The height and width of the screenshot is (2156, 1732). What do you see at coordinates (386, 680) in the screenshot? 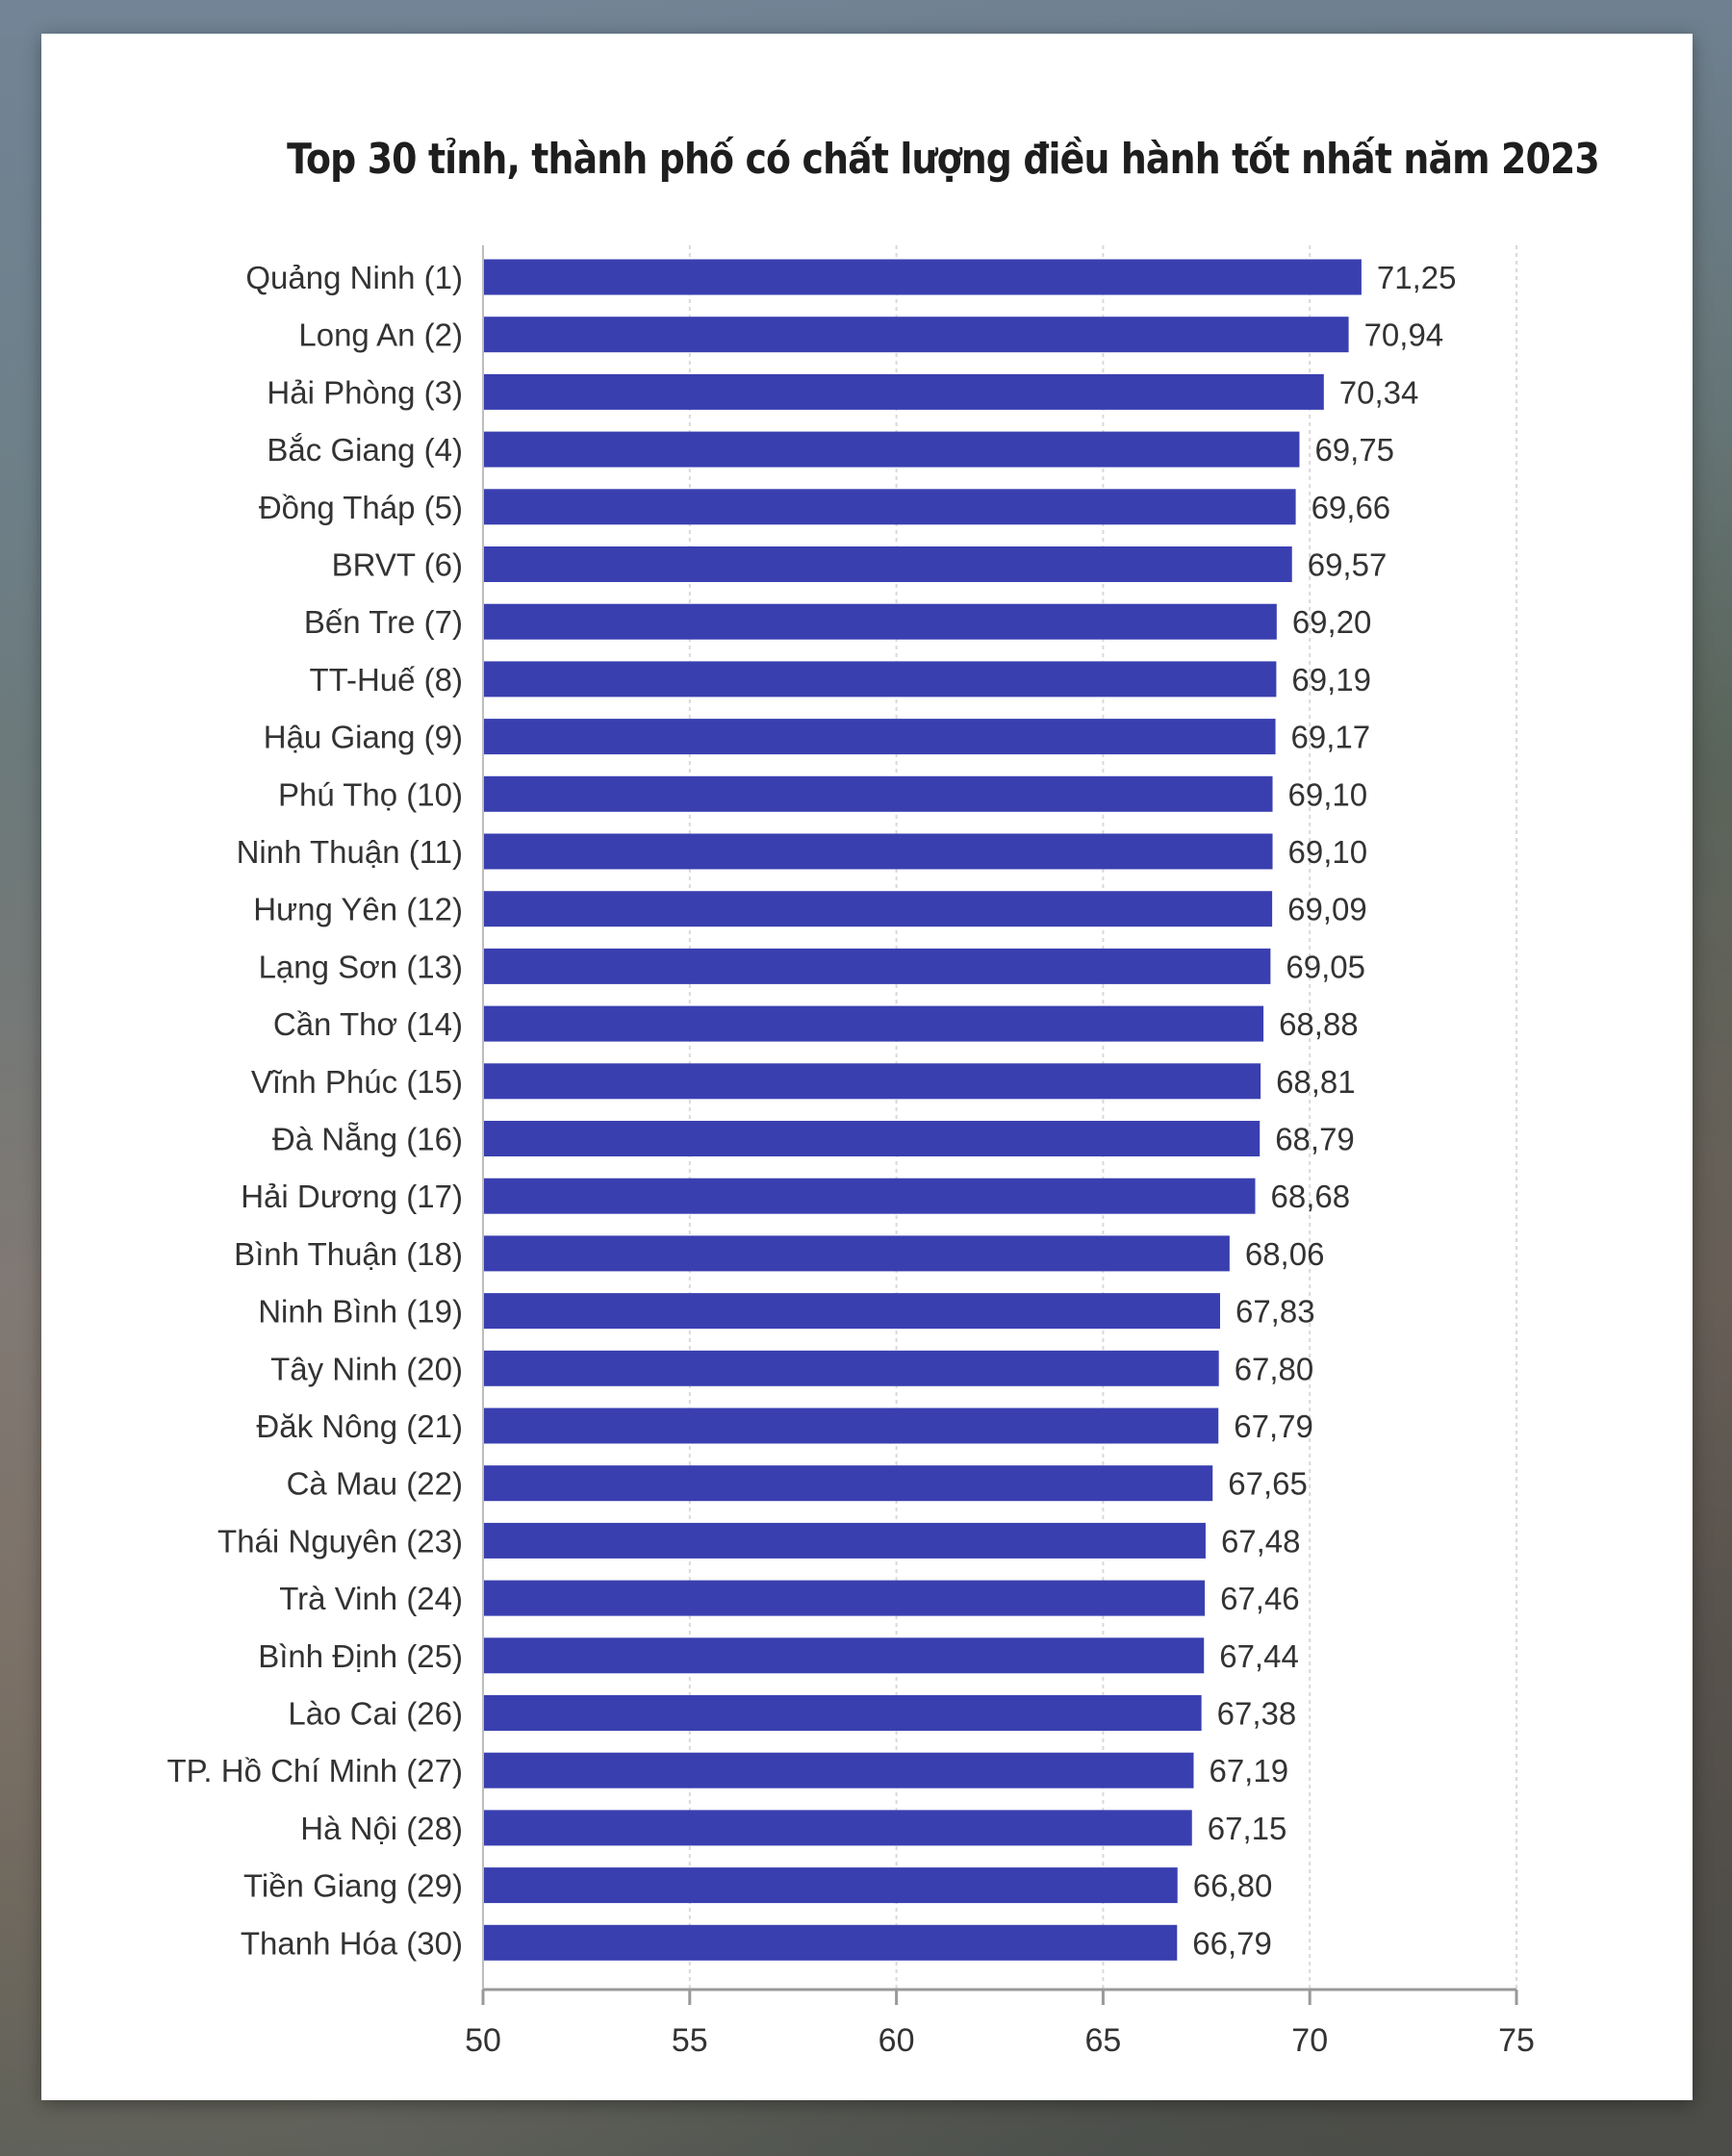
I see `category-label: TT-Huế (8)` at bounding box center [386, 680].